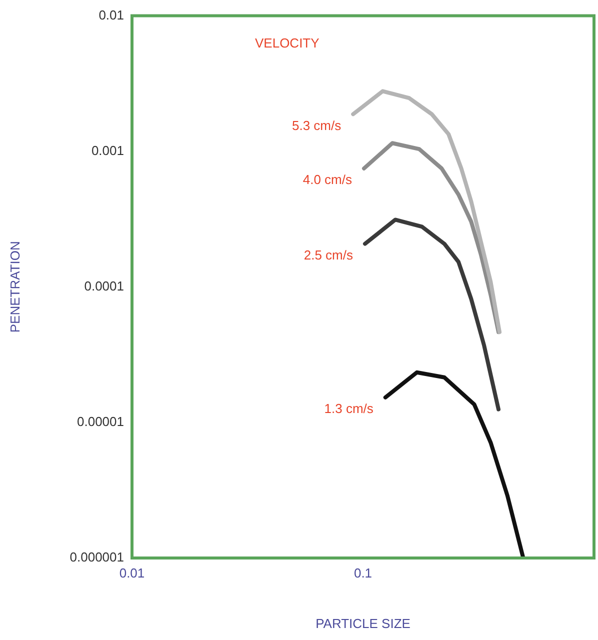  I want to click on y-tick-label: 0.0001, so click(104, 286).